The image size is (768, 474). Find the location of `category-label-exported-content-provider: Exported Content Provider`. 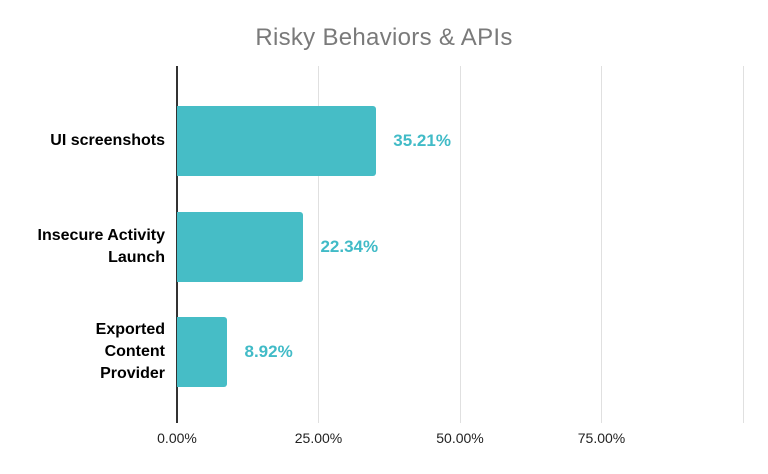

category-label-exported-content-provider: Exported Content Provider is located at coordinates (130, 352).